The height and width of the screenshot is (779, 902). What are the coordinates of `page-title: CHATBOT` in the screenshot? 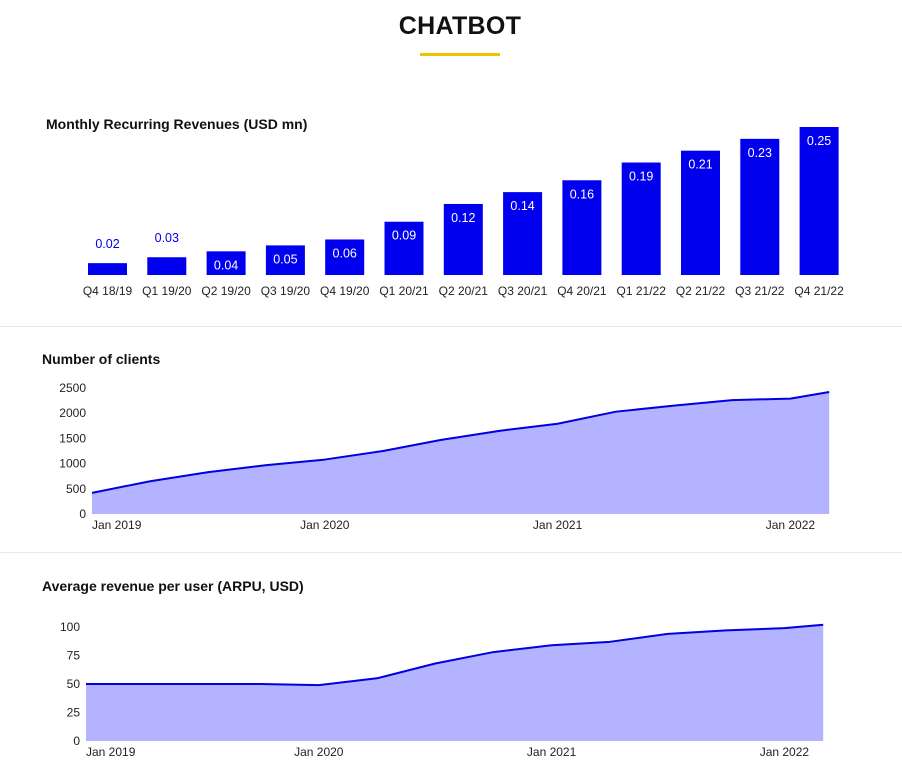 It's located at (460, 26).